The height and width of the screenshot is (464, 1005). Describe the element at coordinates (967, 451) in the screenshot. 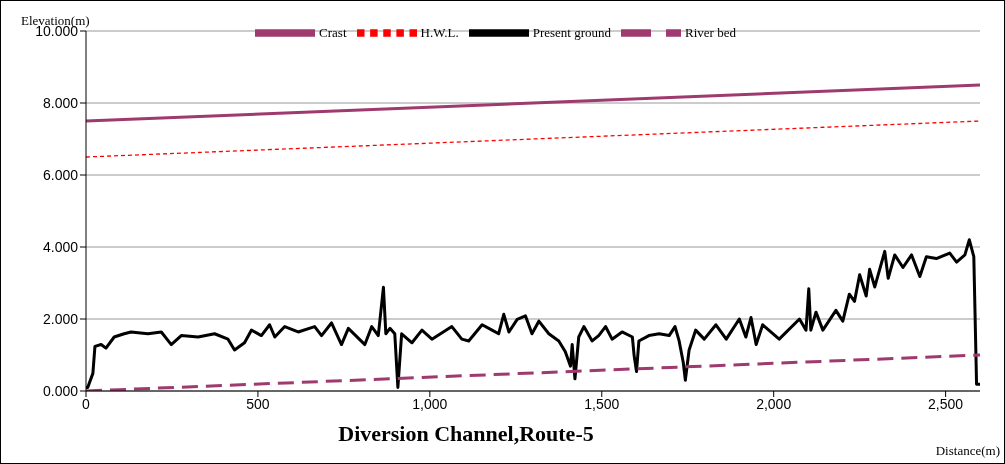

I see `x-axis-title: Distance(m)` at that location.